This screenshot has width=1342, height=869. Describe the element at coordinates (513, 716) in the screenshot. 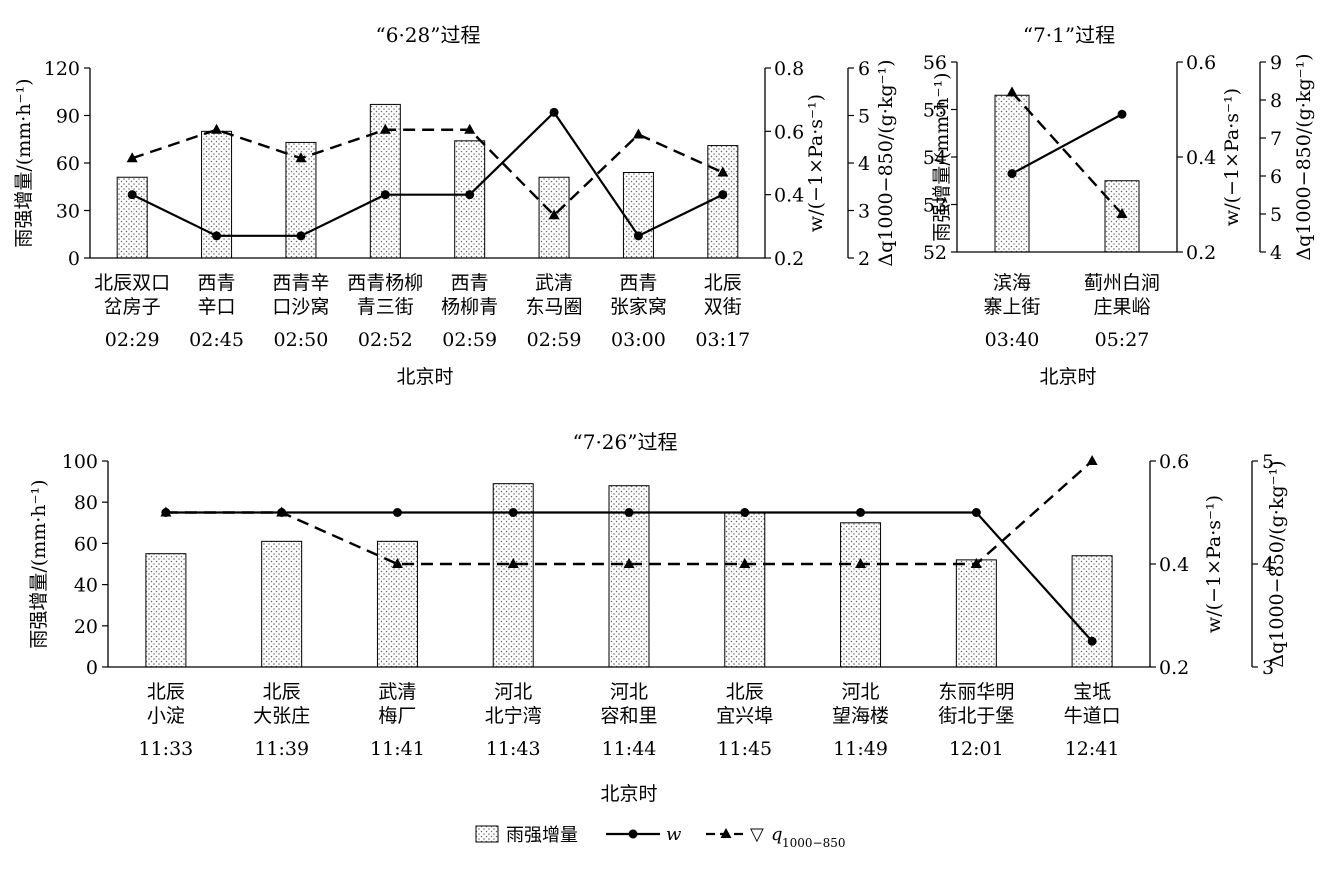

I see `x-category-line2: 北宁湾` at that location.